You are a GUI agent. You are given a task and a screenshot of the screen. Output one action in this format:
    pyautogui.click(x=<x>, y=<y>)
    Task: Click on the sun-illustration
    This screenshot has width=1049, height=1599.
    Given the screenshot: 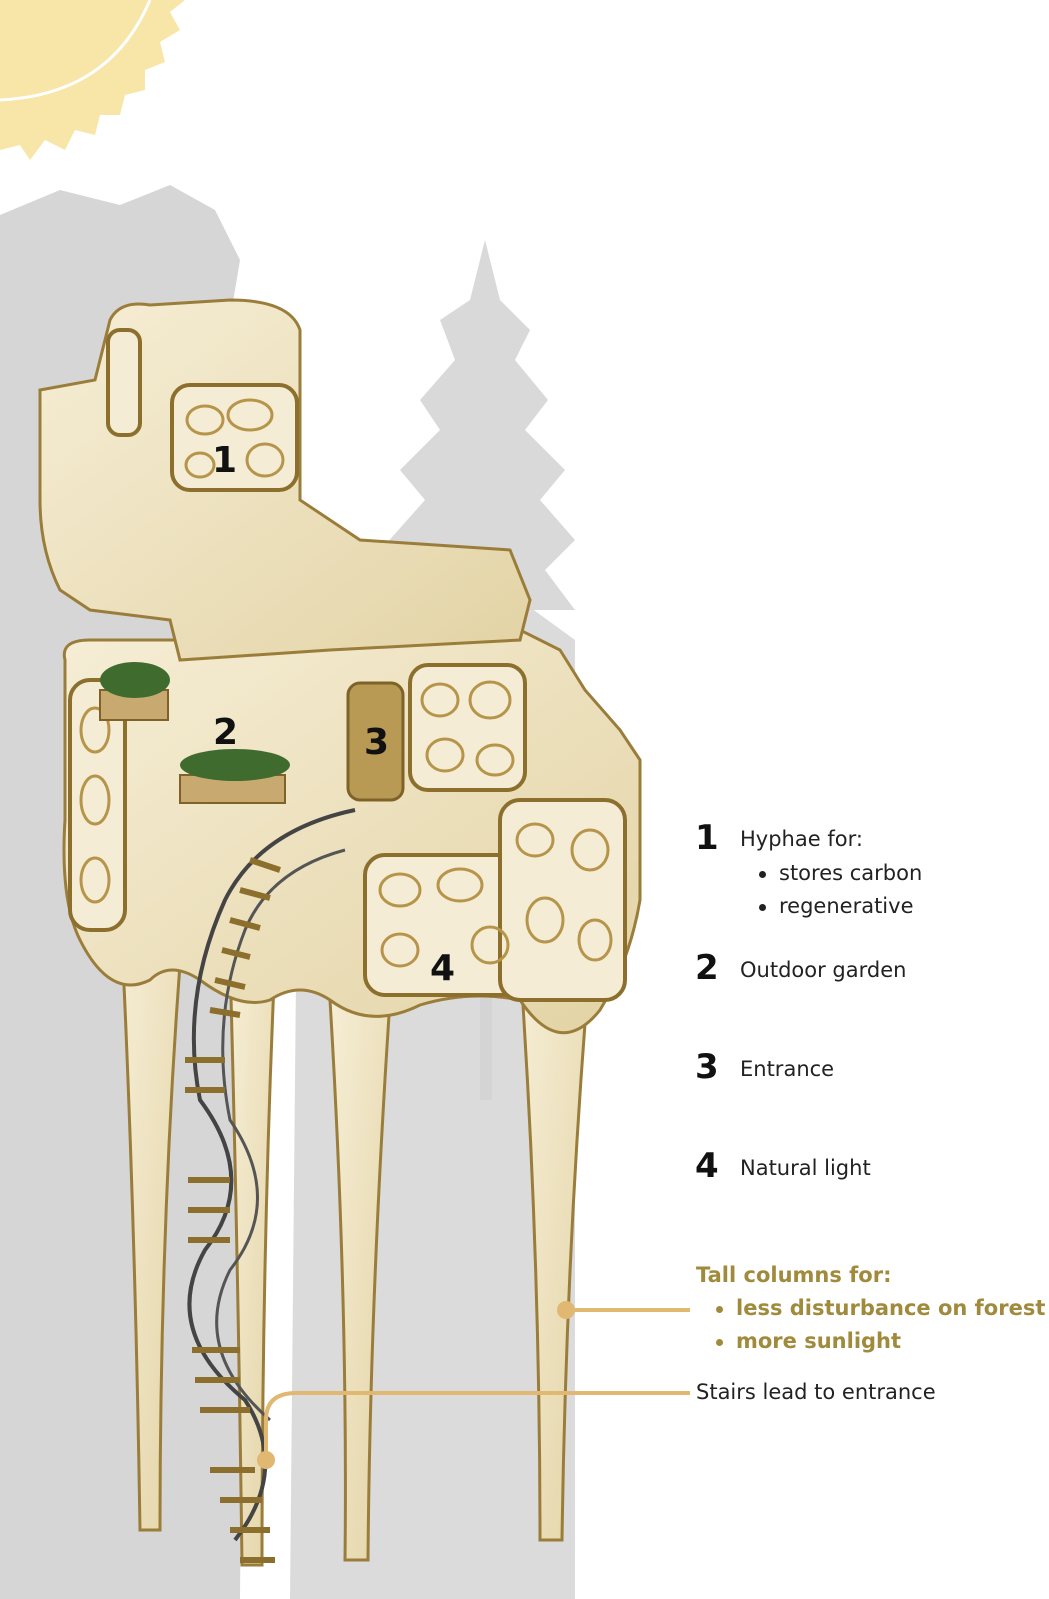 What is the action you would take?
    pyautogui.click(x=92, y=80)
    